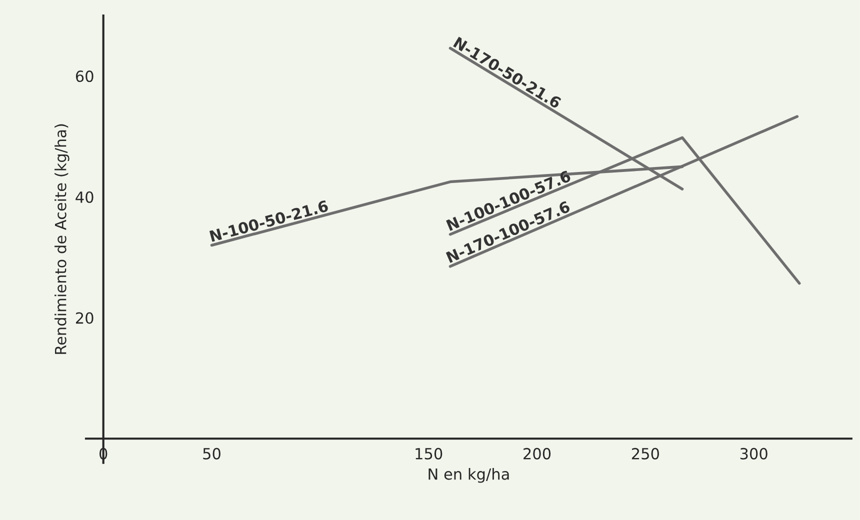  What do you see at coordinates (429, 454) in the screenshot?
I see `x-tick-label: 150` at bounding box center [429, 454].